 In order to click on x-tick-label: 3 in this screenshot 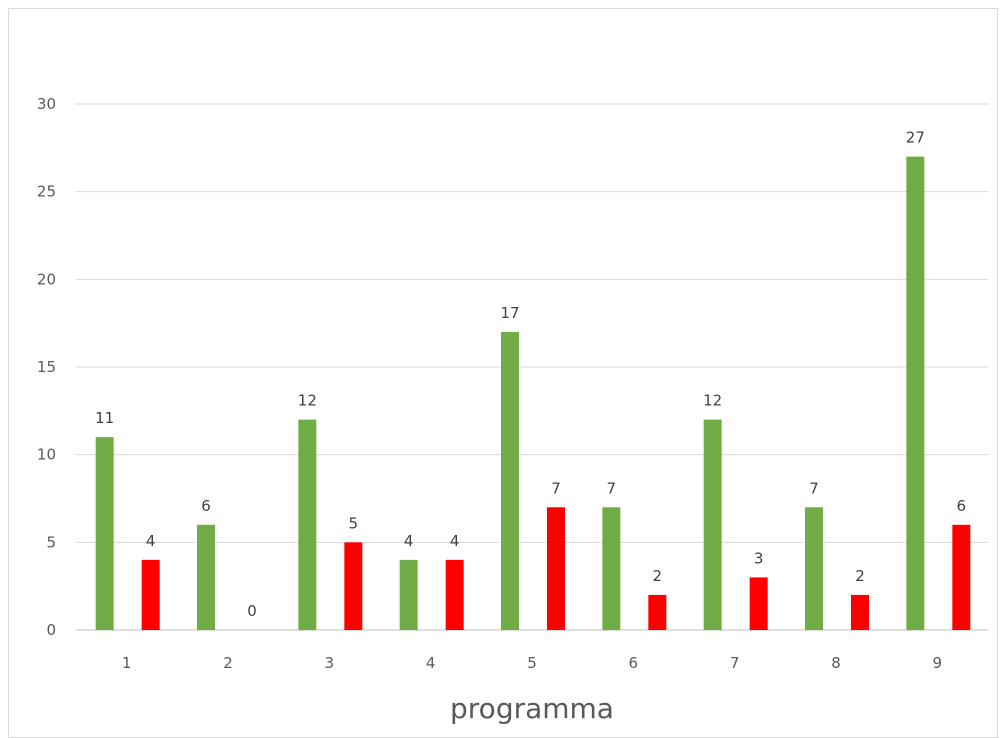, I will do `click(330, 663)`.